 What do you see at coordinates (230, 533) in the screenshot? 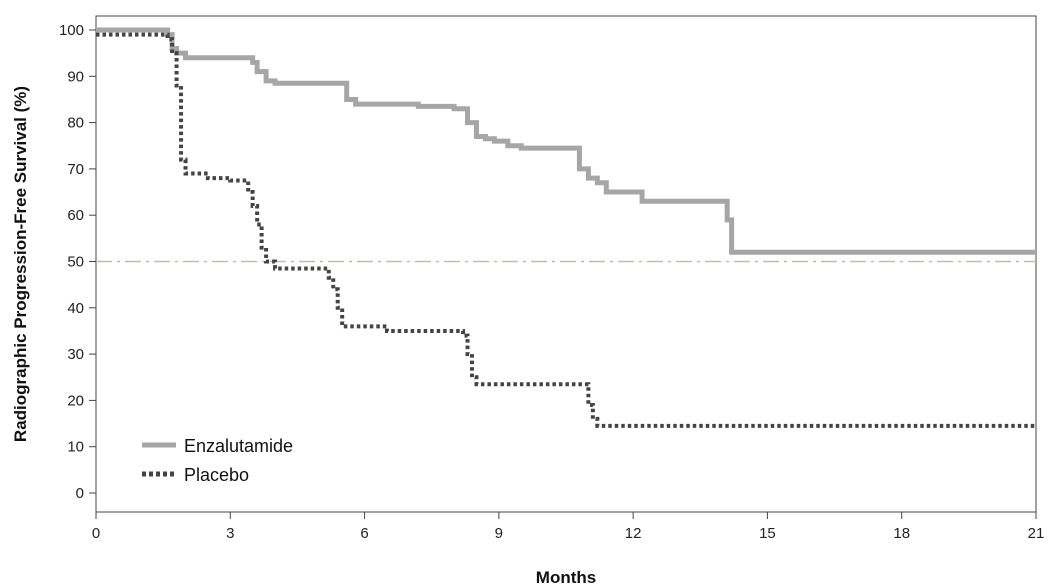
I see `x-tick-label: 3` at bounding box center [230, 533].